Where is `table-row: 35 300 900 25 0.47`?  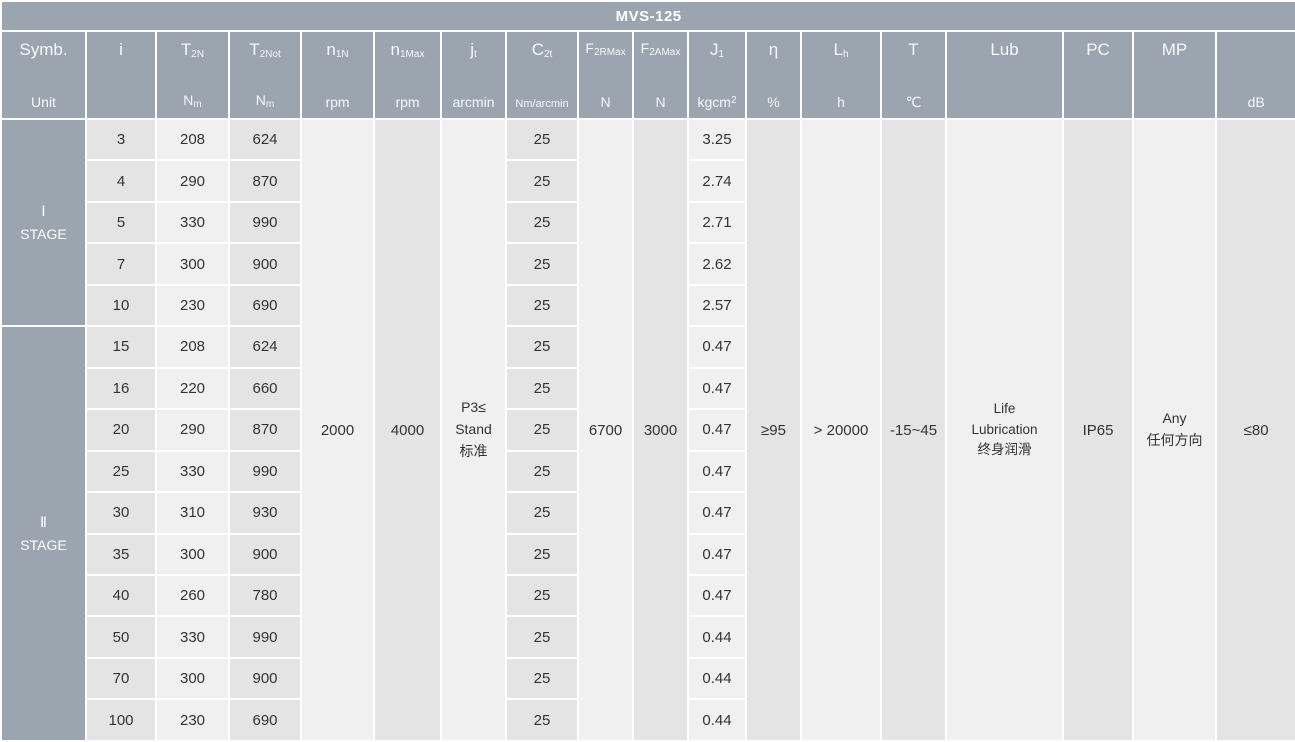 table-row: 35 300 900 25 0.47 is located at coordinates (648, 554).